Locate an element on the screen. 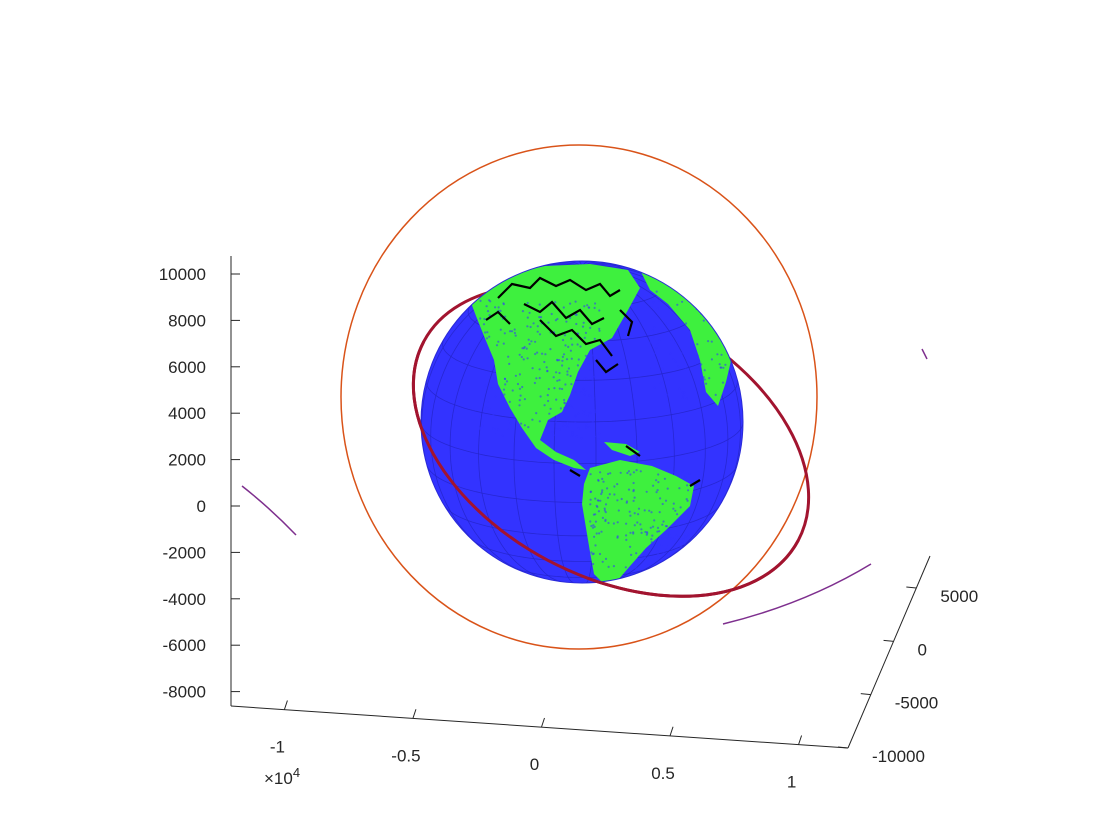  z-tick-label: 4000 is located at coordinates (187, 413).